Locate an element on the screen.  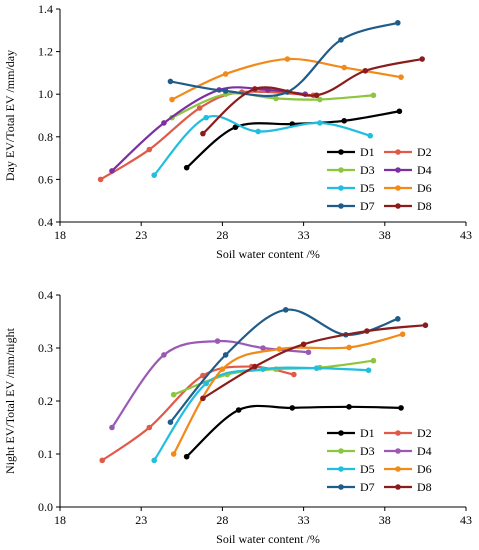
y-tick-label: 1.4 is located at coordinates (45, 9).